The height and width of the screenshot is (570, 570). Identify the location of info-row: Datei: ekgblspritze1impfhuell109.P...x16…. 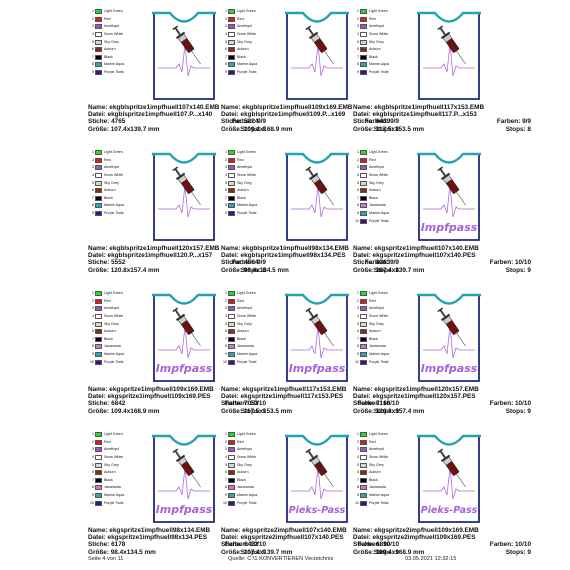
(310, 114).